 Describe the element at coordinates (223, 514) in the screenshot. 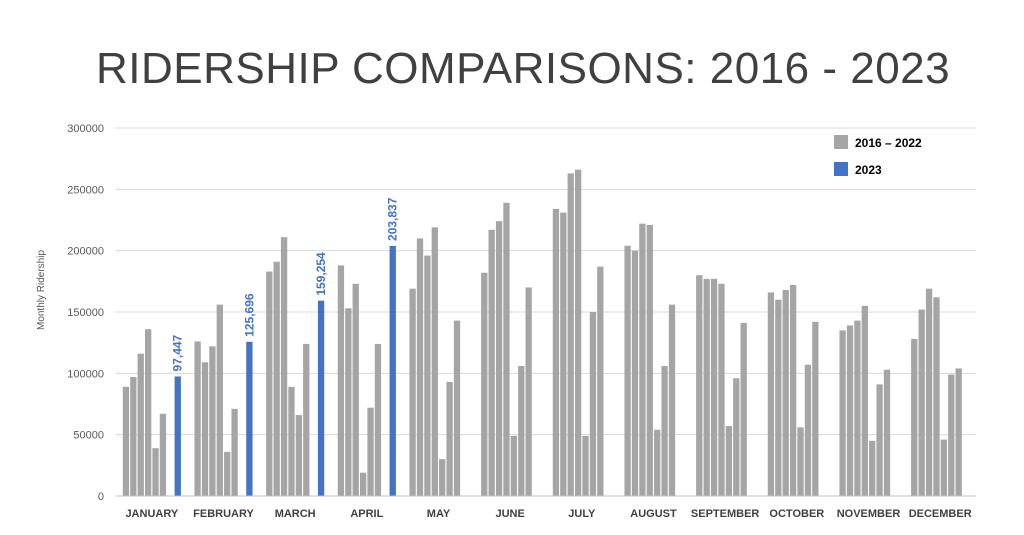

I see `category-label: FEBRUARY` at that location.